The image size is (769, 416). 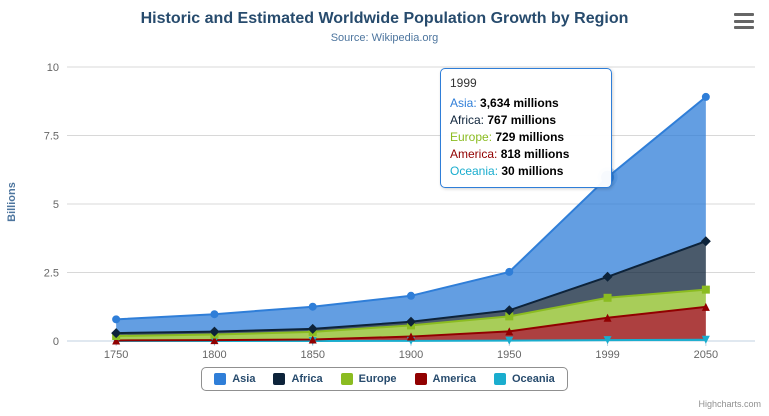 I want to click on marker-africa-1900, so click(x=411, y=321).